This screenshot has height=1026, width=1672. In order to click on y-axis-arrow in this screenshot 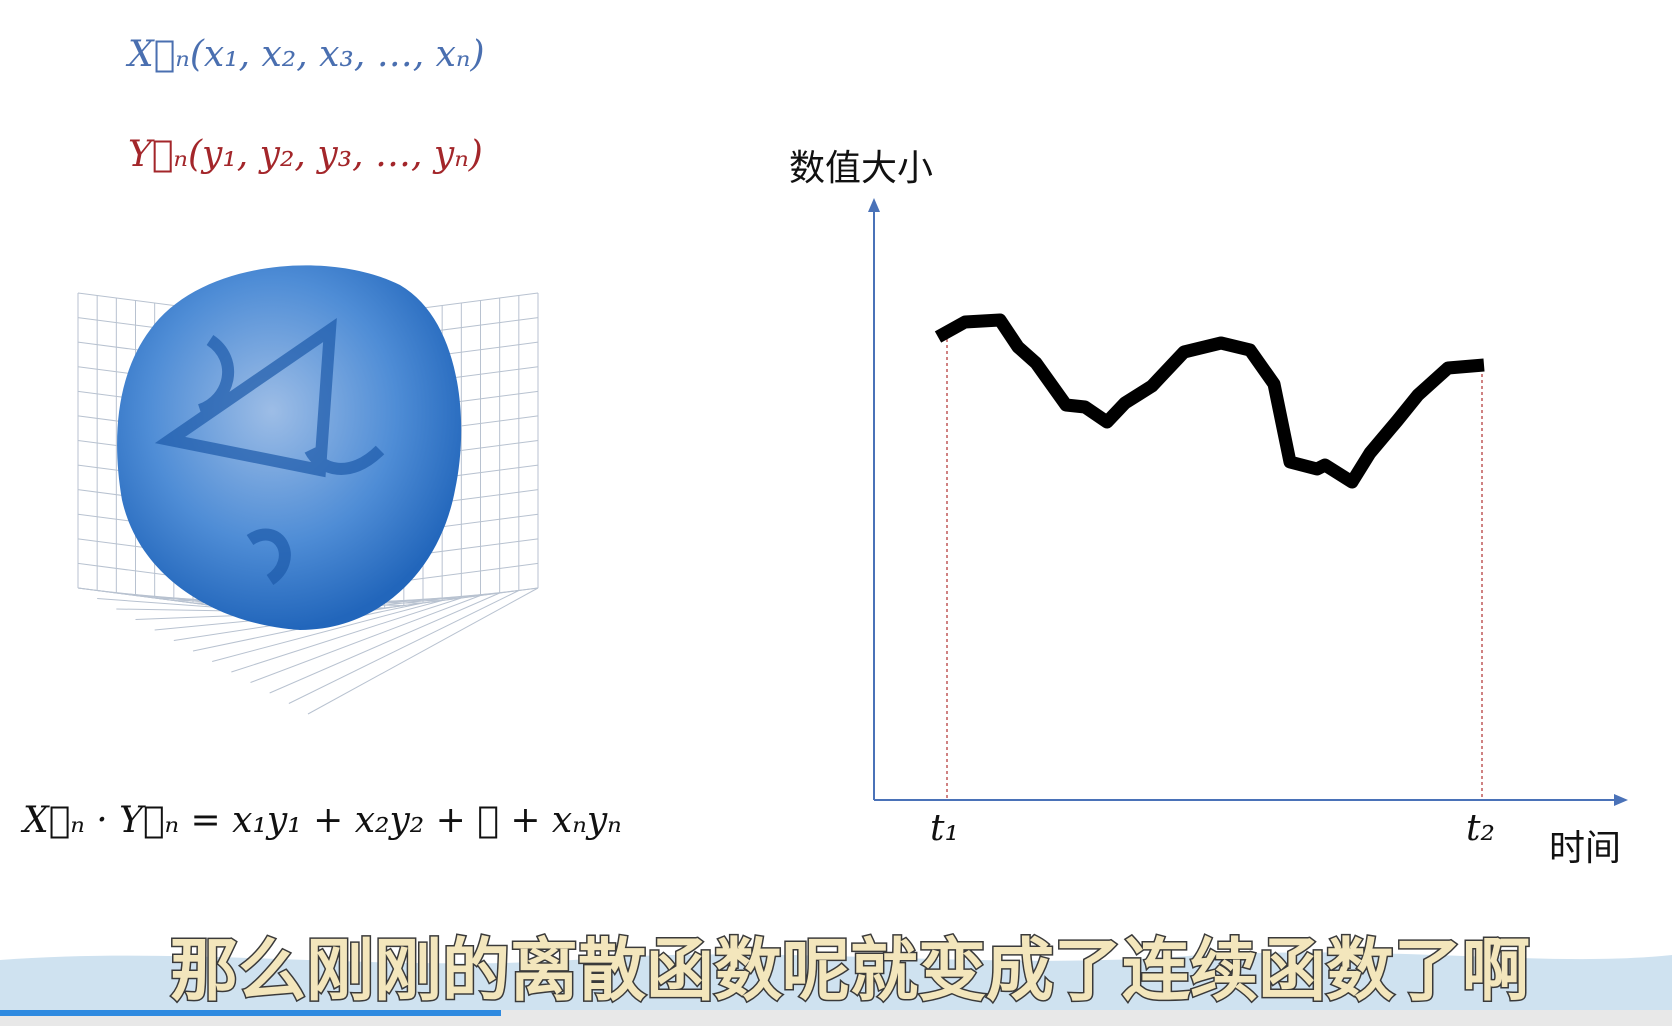, I will do `click(874, 205)`.